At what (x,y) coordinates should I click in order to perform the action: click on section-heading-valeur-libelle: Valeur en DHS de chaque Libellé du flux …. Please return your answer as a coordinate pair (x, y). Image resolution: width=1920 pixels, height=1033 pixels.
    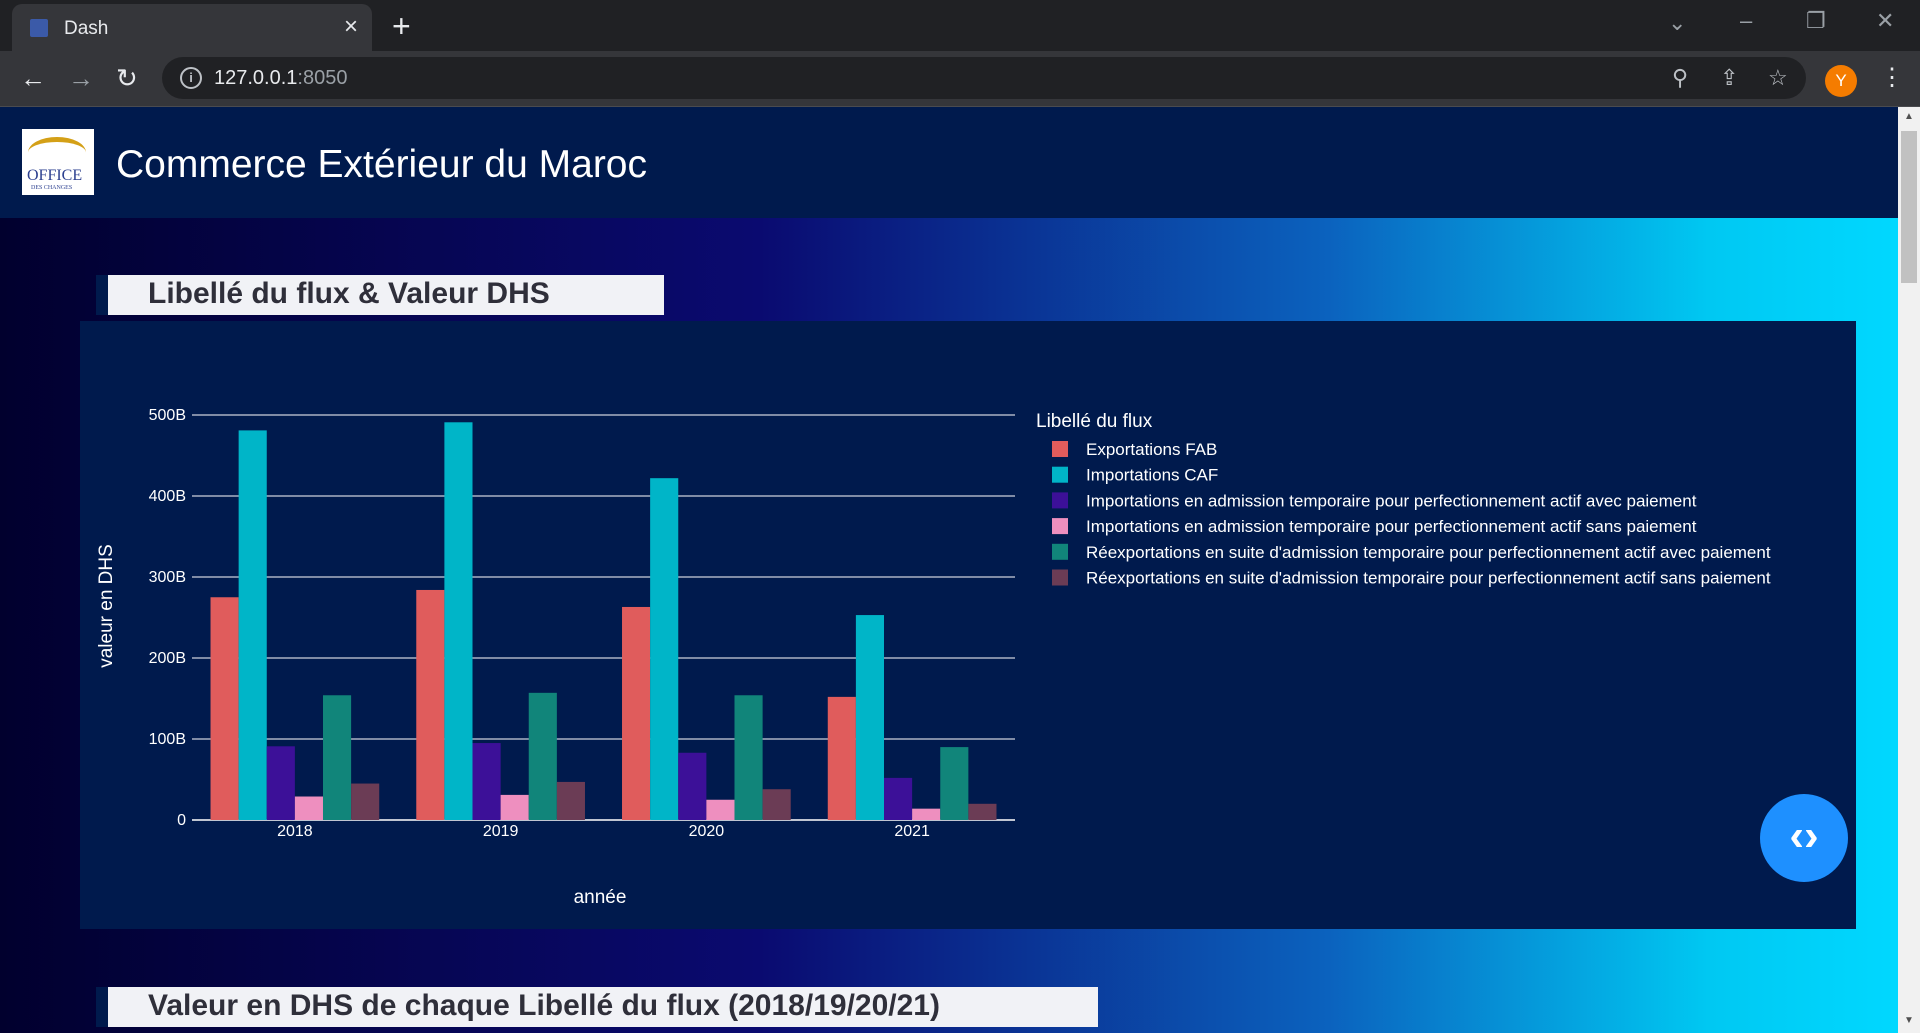
    Looking at the image, I should click on (597, 1007).